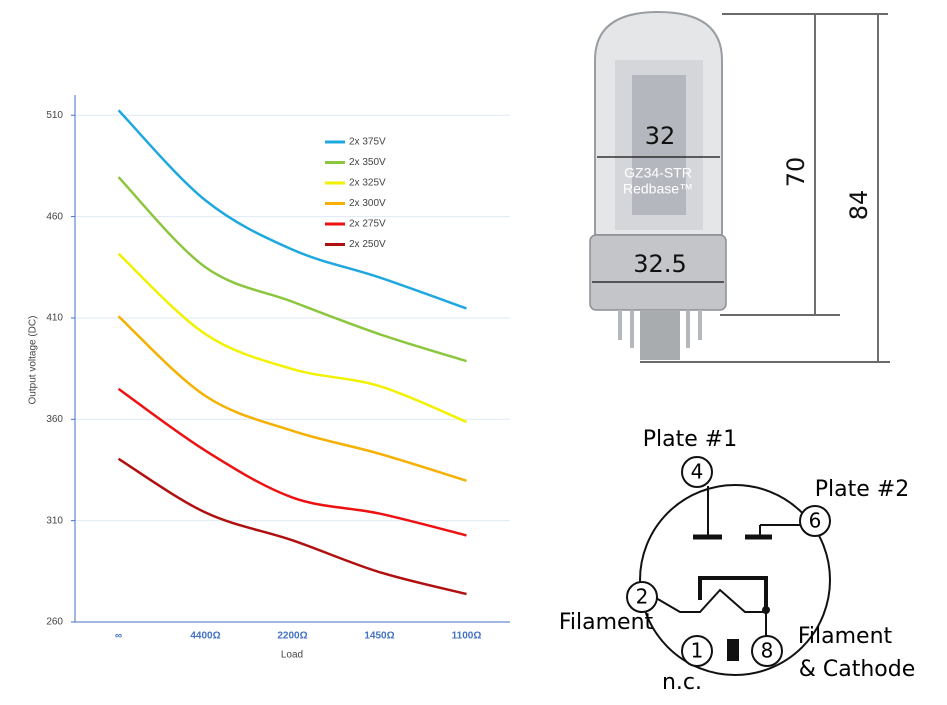 The height and width of the screenshot is (705, 947). I want to click on dimension-label: 32.5, so click(659, 264).